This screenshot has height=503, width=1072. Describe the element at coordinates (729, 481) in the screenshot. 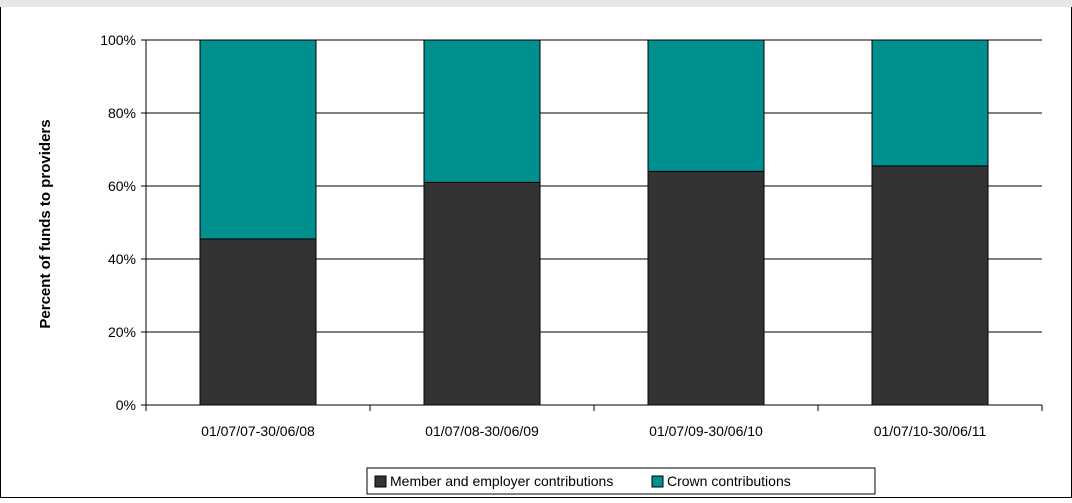

I see `legend-label: Crown contributions` at that location.